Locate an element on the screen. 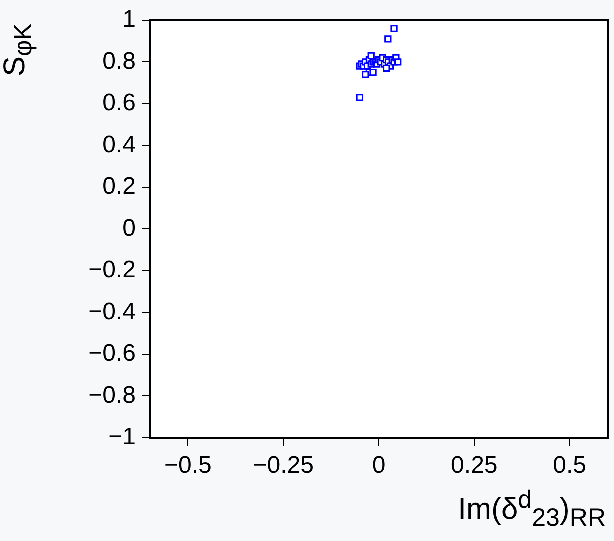 Image resolution: width=614 pixels, height=541 pixels. y-tick-label: −0.4 is located at coordinates (112, 312).